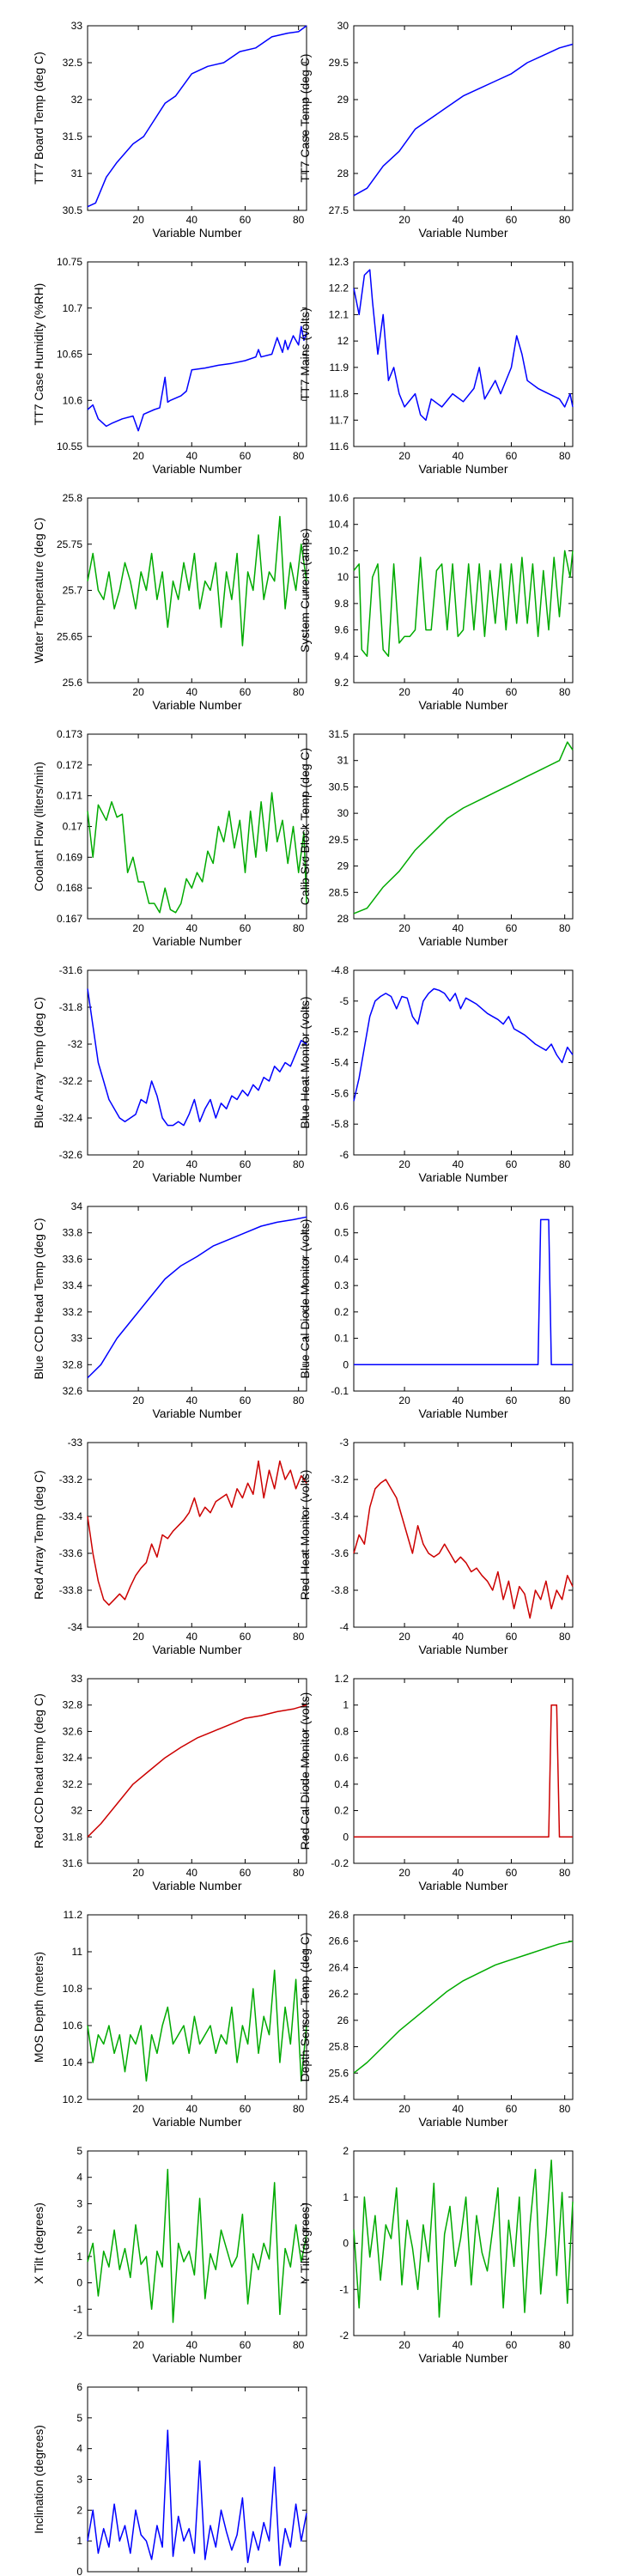 Image resolution: width=644 pixels, height=2576 pixels. Describe the element at coordinates (69, 355) in the screenshot. I see `y-tick-label: 10.65` at that location.